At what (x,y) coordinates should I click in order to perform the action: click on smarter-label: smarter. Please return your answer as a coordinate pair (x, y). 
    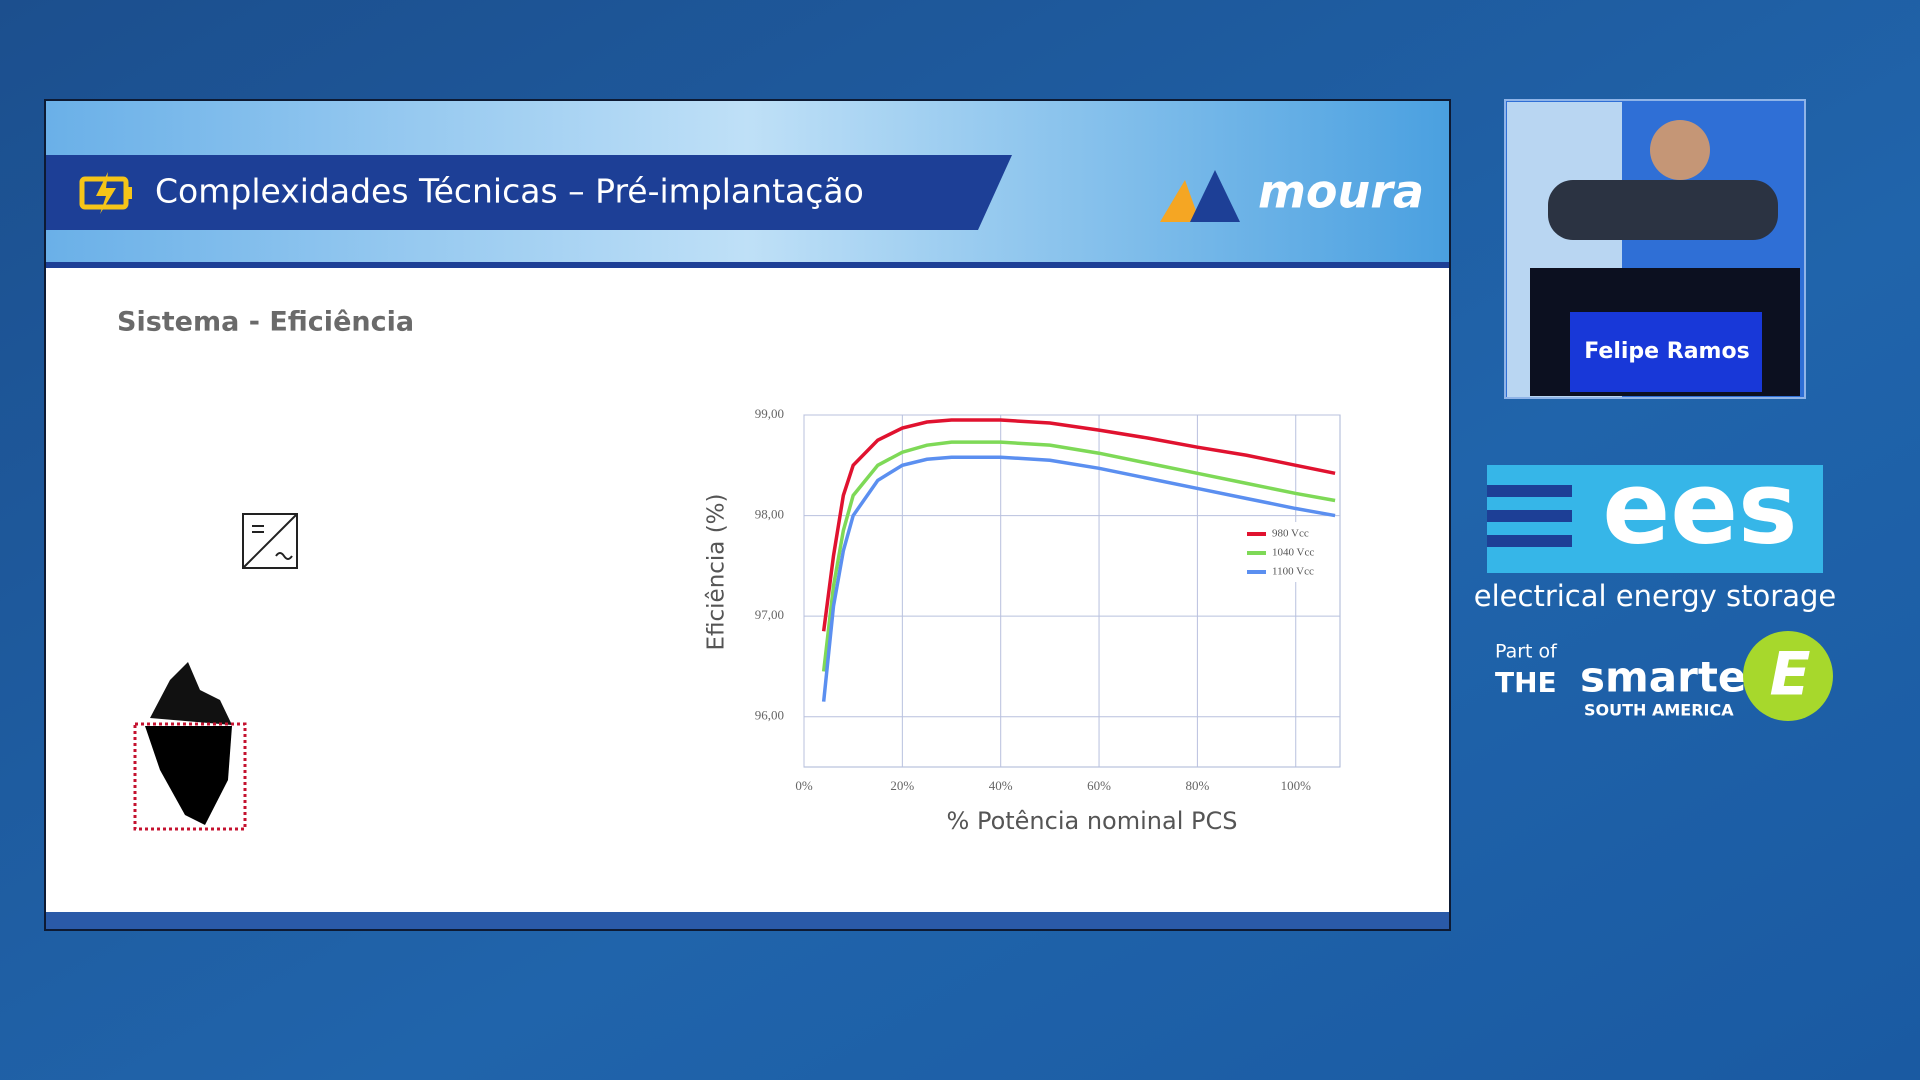
    Looking at the image, I should click on (1673, 677).